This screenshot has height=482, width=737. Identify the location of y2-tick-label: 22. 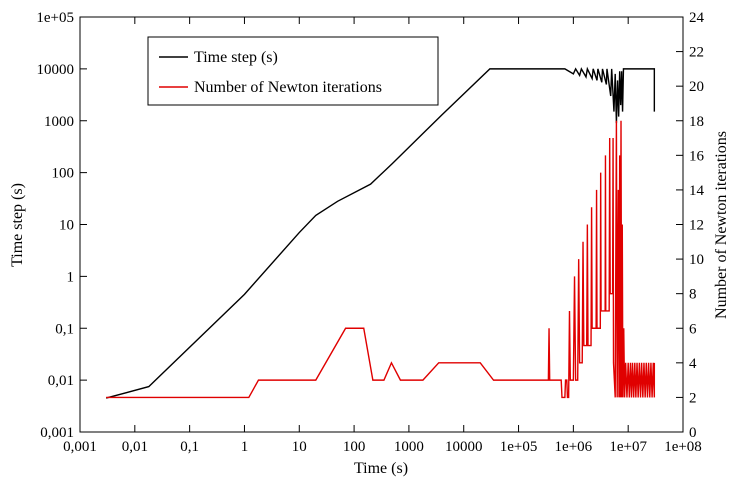
(696, 53).